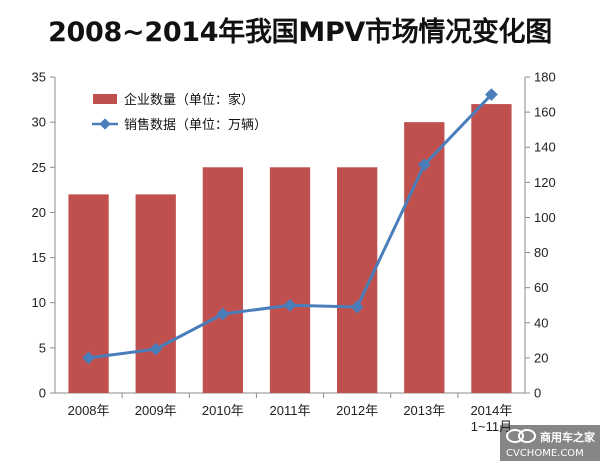  Describe the element at coordinates (537, 393) in the screenshot. I see `right-axis-tick-label: 0` at that location.